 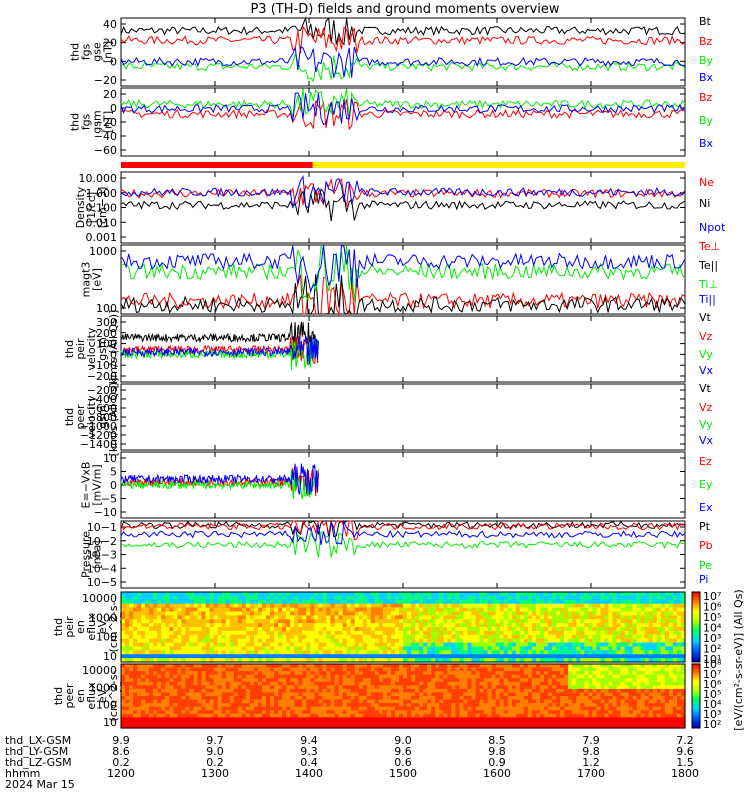 I want to click on series-line-Bx, so click(x=403, y=61).